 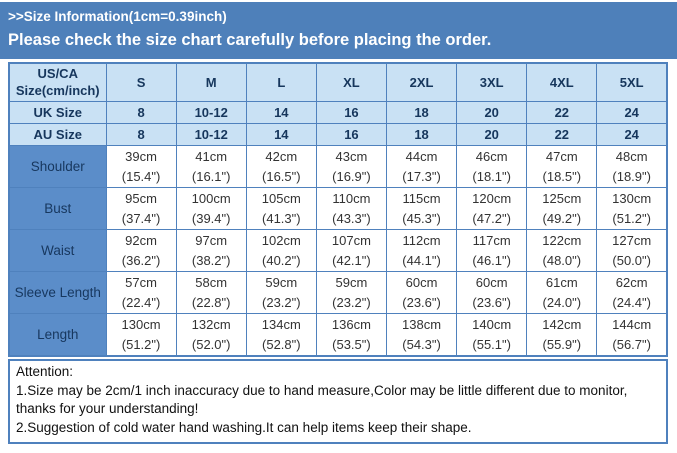 I want to click on table-cell: 122cm (48.0"), so click(x=562, y=250).